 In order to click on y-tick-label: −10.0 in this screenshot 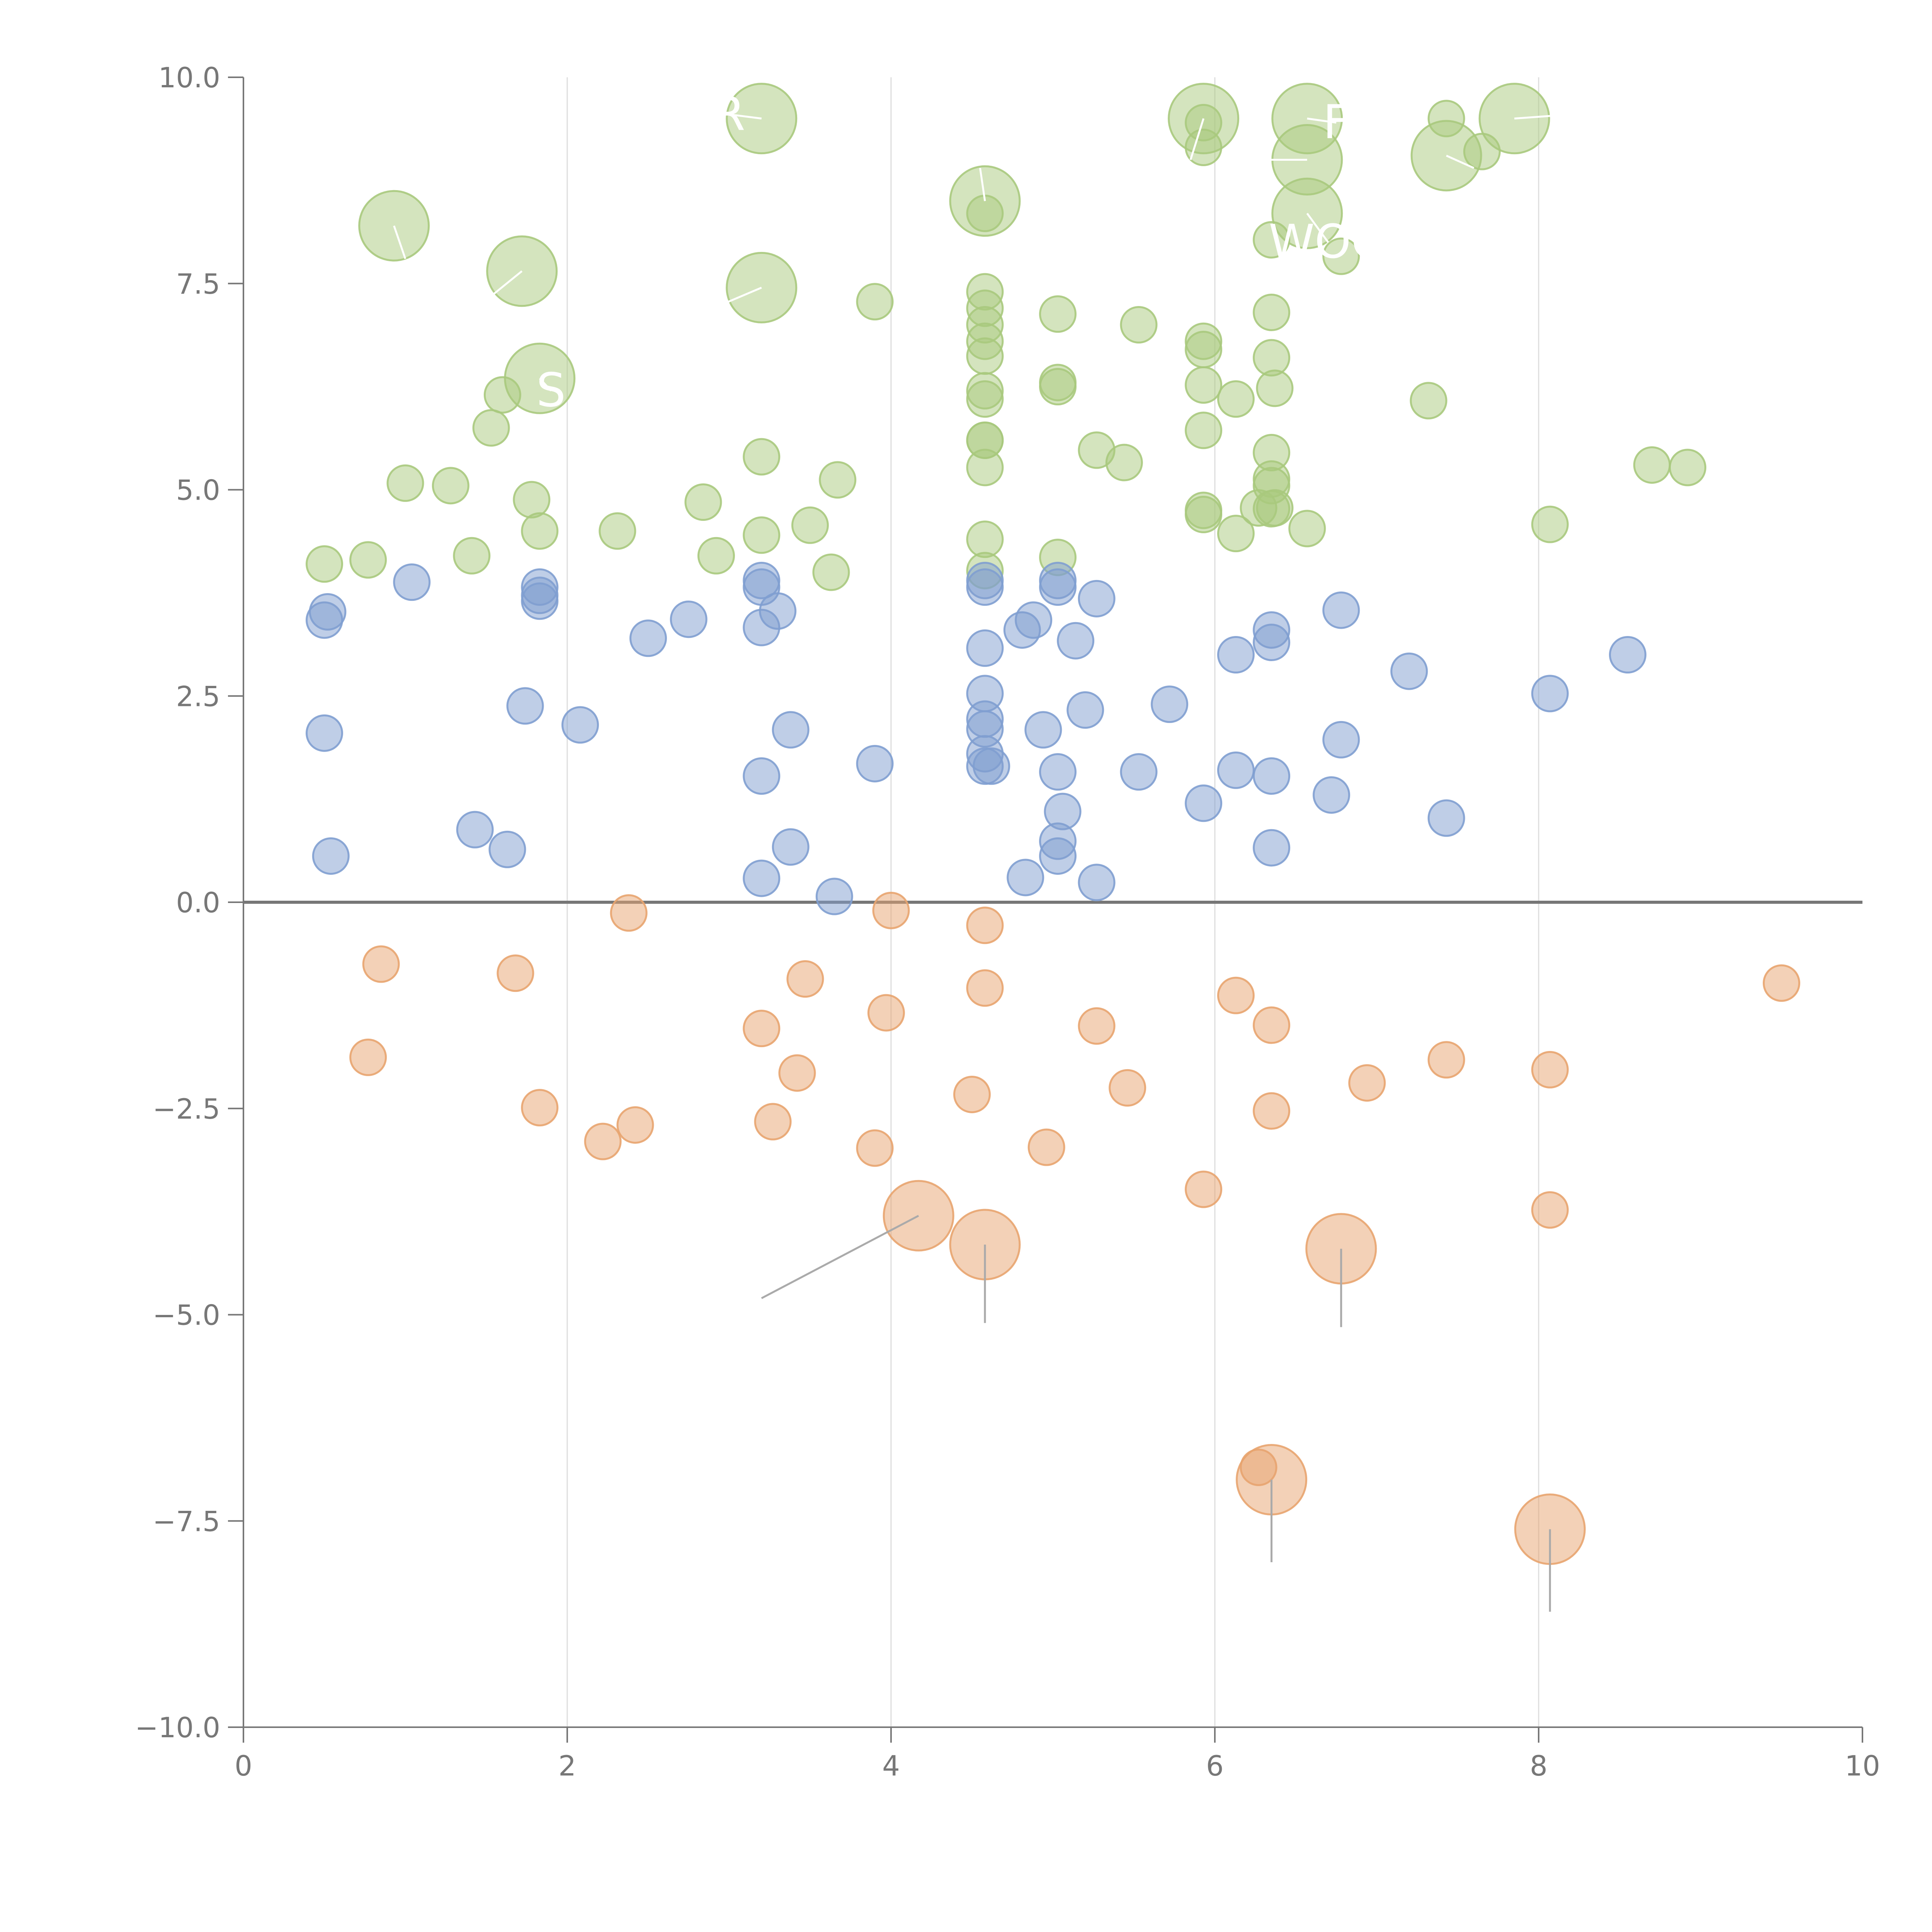, I will do `click(177, 1728)`.